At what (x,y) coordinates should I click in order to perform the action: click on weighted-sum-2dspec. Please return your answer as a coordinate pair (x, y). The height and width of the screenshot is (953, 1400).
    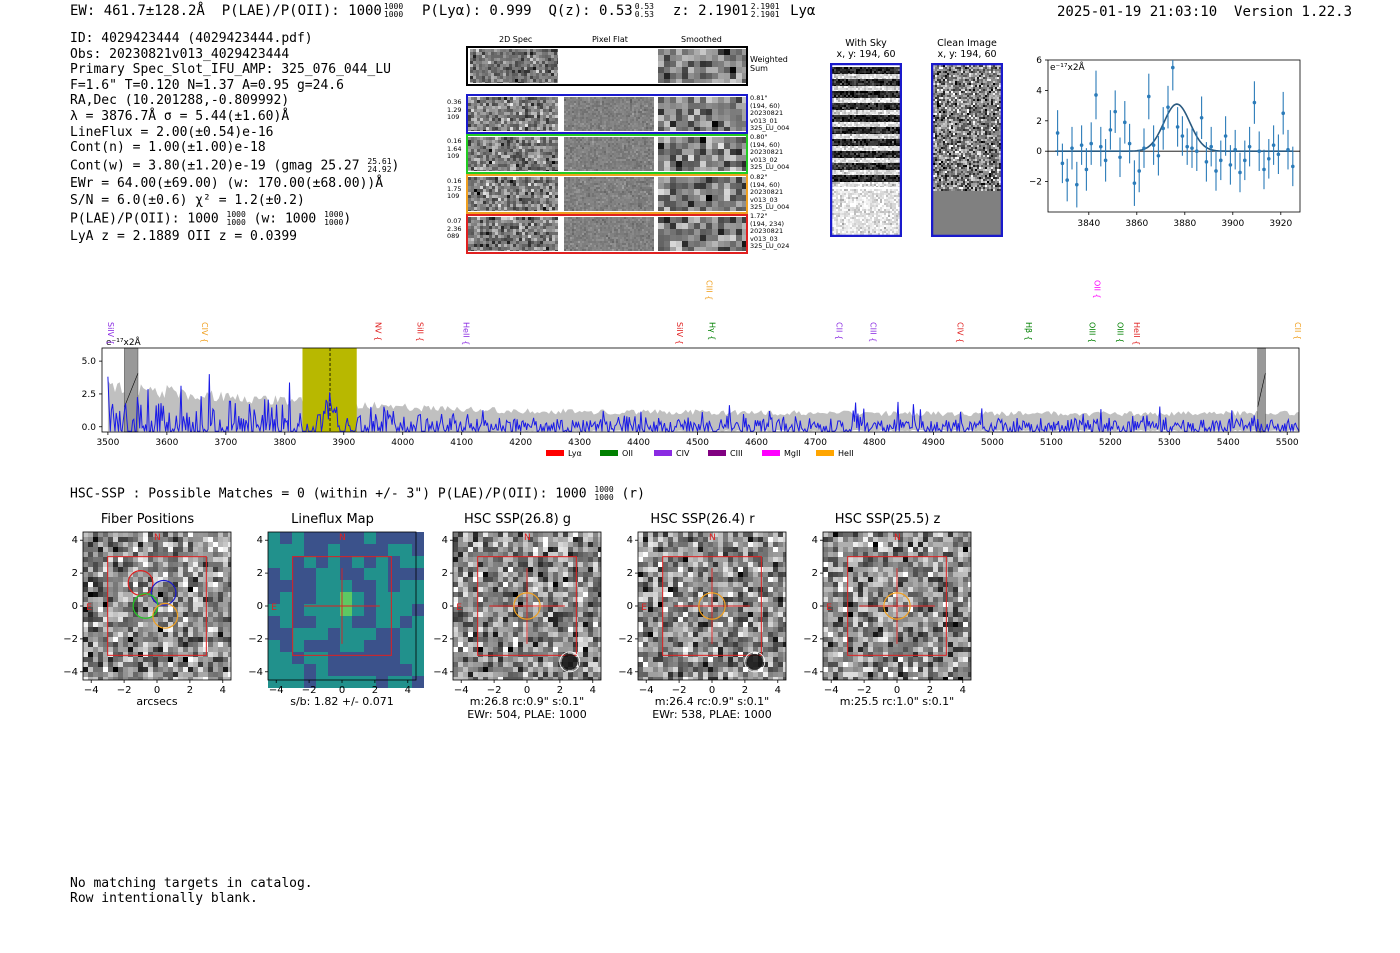
    Looking at the image, I should click on (514, 66).